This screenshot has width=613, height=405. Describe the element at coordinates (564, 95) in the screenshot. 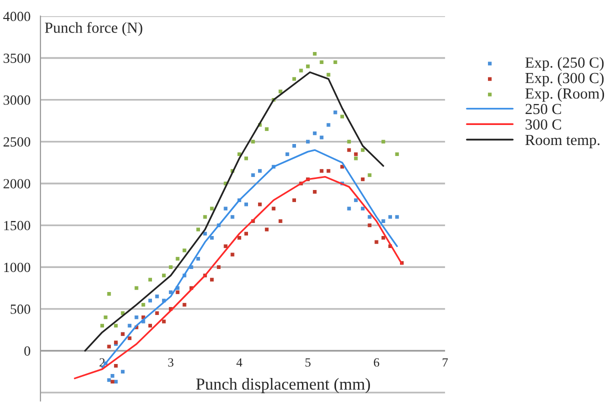

I see `legend-label: Exp. (Room)` at that location.